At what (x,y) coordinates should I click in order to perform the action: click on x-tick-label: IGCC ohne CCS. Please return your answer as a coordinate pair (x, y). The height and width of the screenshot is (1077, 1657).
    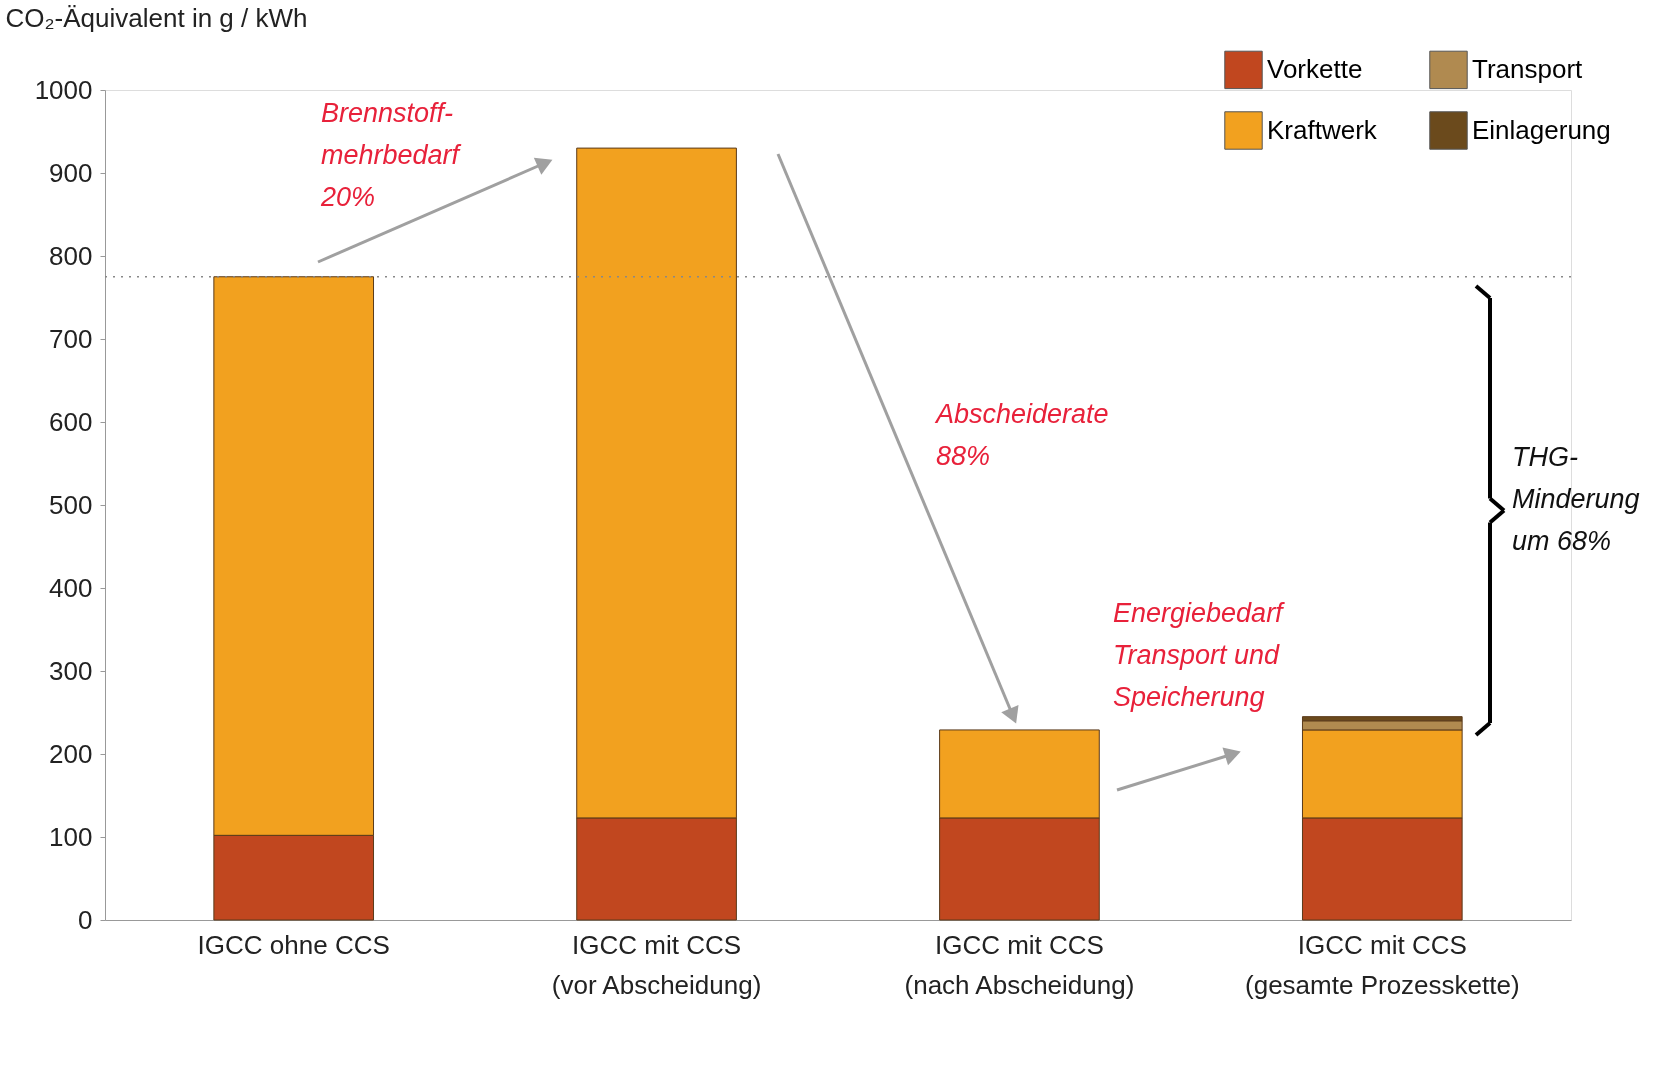
    Looking at the image, I should click on (293, 944).